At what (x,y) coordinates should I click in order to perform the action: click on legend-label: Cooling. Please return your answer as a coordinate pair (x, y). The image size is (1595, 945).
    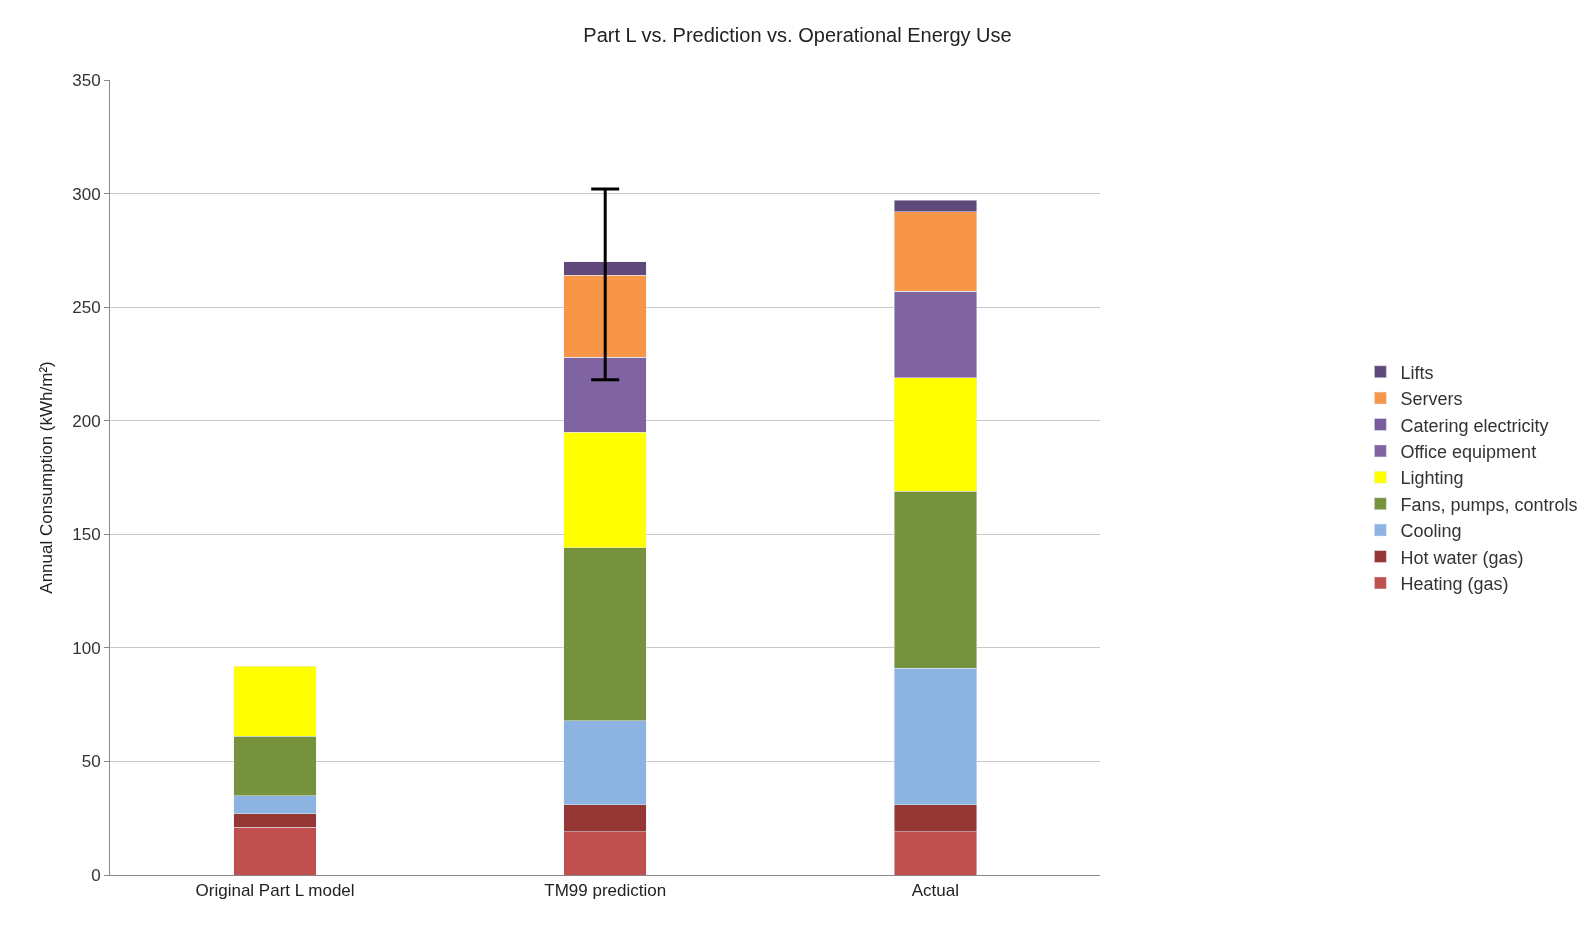
    Looking at the image, I should click on (1431, 531).